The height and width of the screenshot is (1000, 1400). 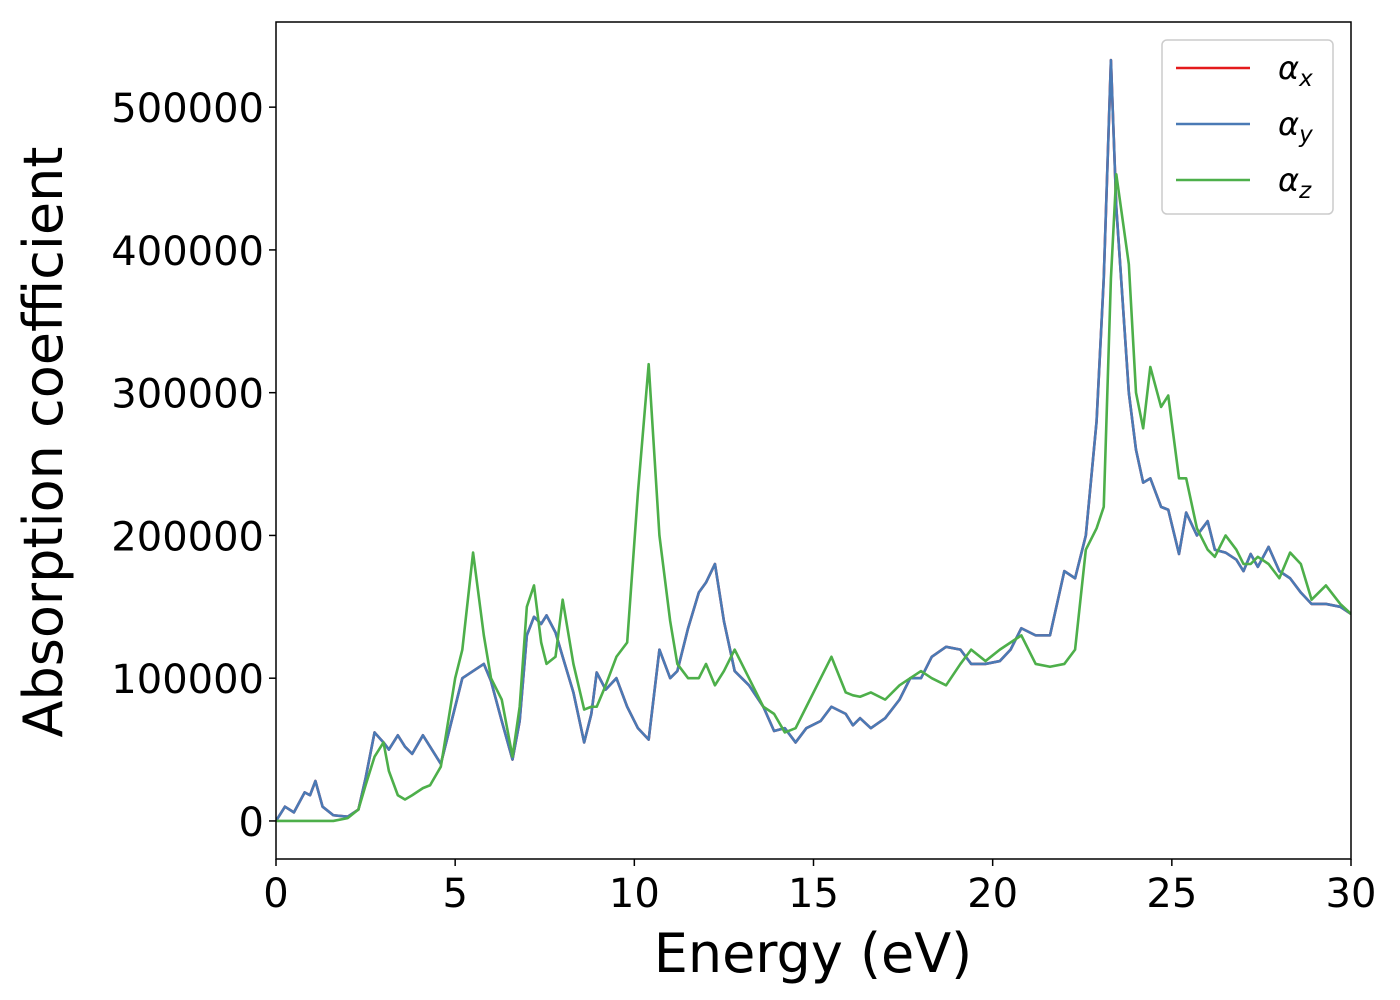 I want to click on x-tick-label: 15, so click(x=813, y=894).